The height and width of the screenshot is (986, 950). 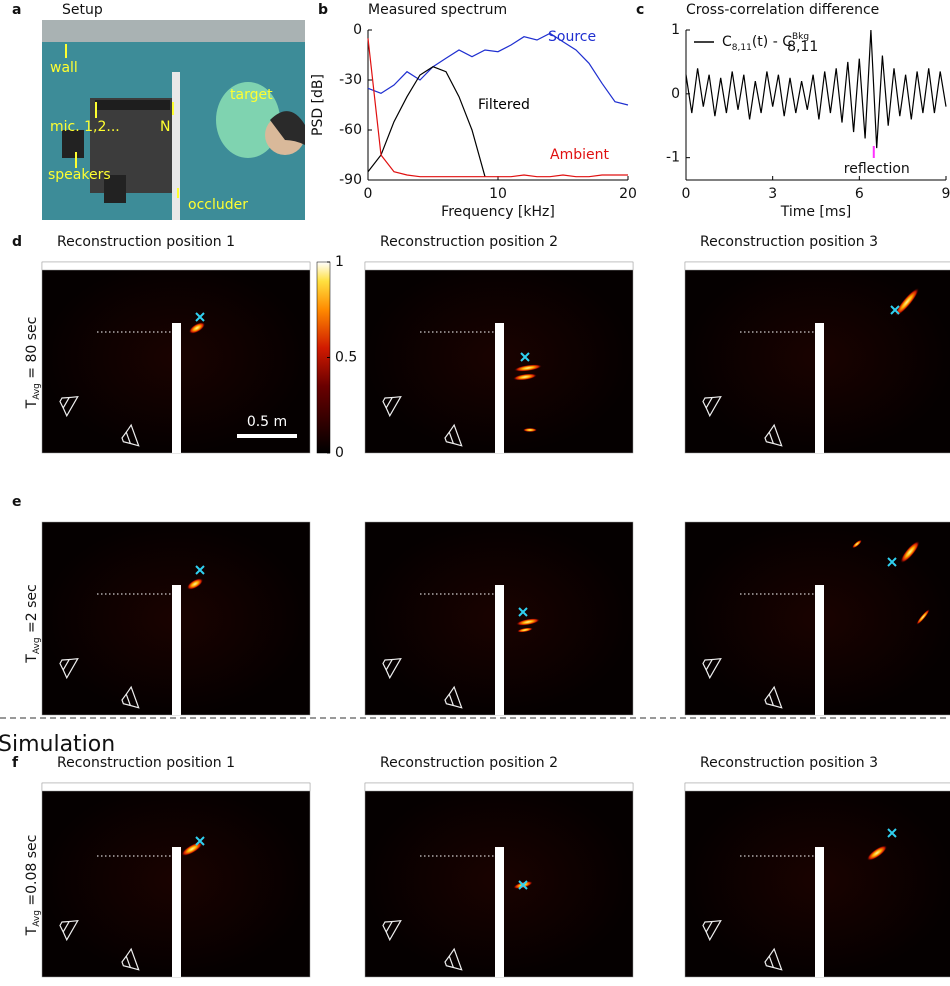 I want to click on setup-label: wall, so click(x=64, y=68).